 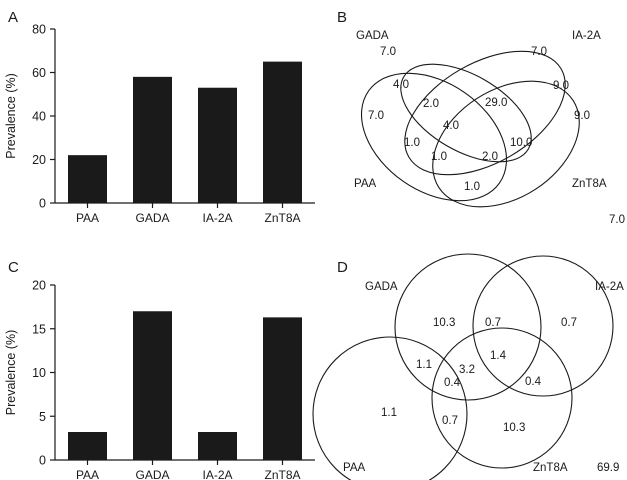 I want to click on chart-a-x-tick-label: IA-2A, so click(x=217, y=218).